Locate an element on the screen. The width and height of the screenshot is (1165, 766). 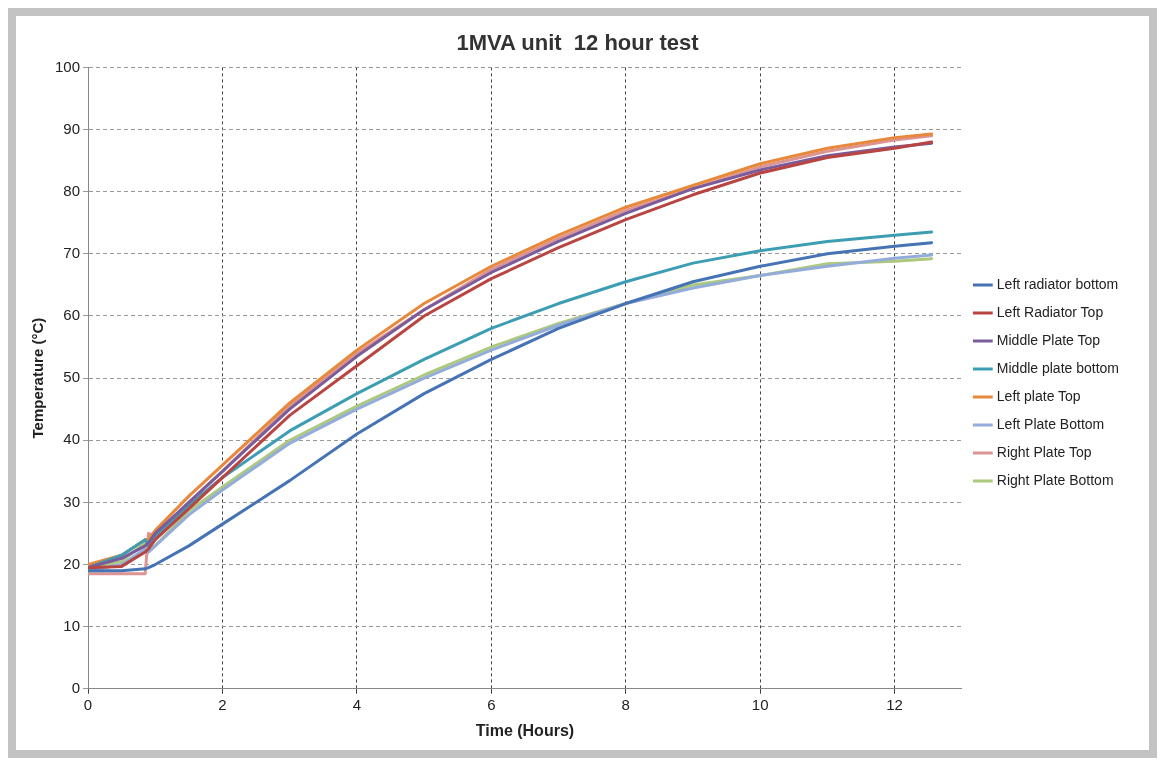
legend-label: Left plate Top is located at coordinates (1038, 395).